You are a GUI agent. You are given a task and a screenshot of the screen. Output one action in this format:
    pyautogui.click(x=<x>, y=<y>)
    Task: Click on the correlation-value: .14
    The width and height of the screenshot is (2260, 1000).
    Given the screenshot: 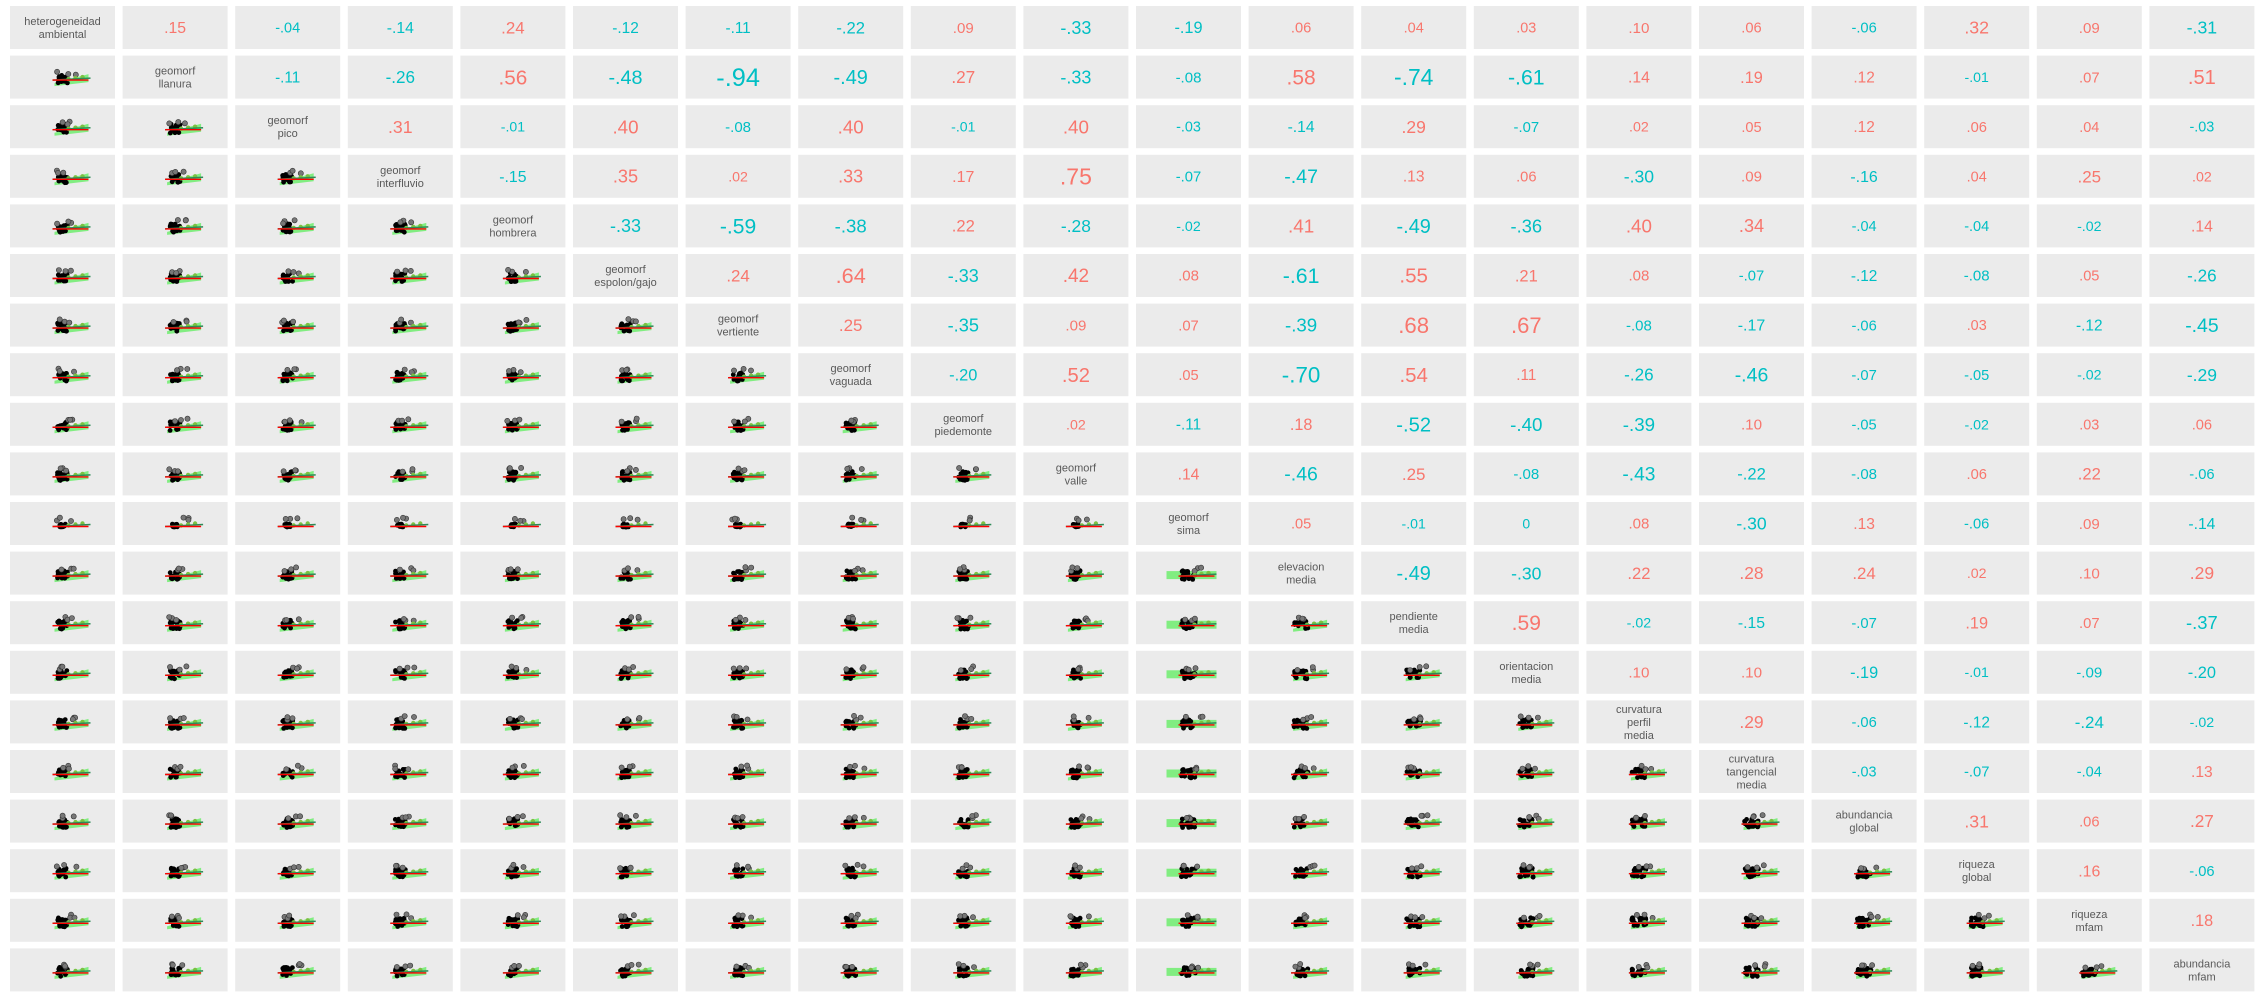 What is the action you would take?
    pyautogui.click(x=1189, y=474)
    